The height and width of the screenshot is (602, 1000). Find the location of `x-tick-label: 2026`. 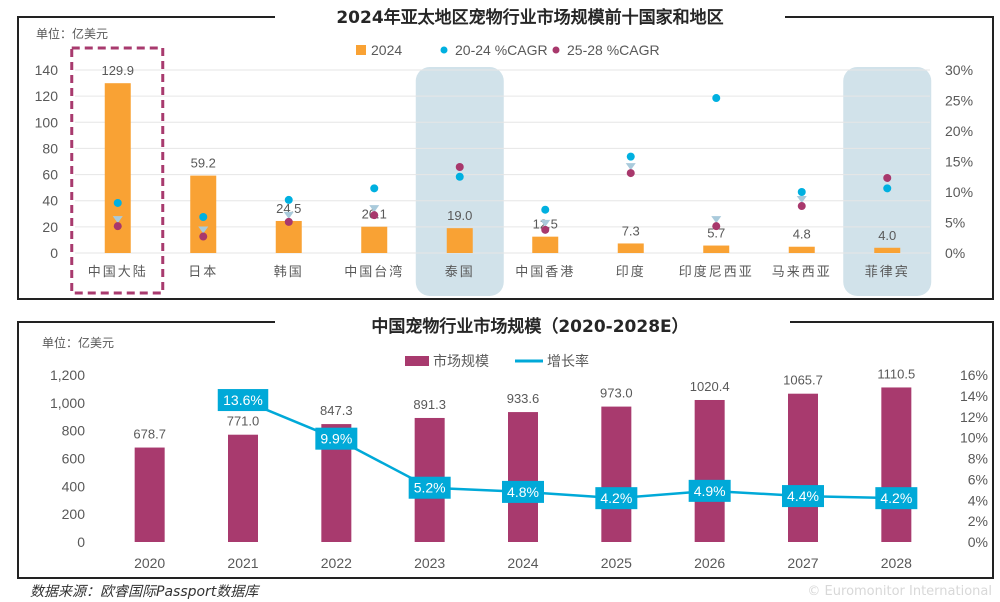

x-tick-label: 2026 is located at coordinates (709, 563).